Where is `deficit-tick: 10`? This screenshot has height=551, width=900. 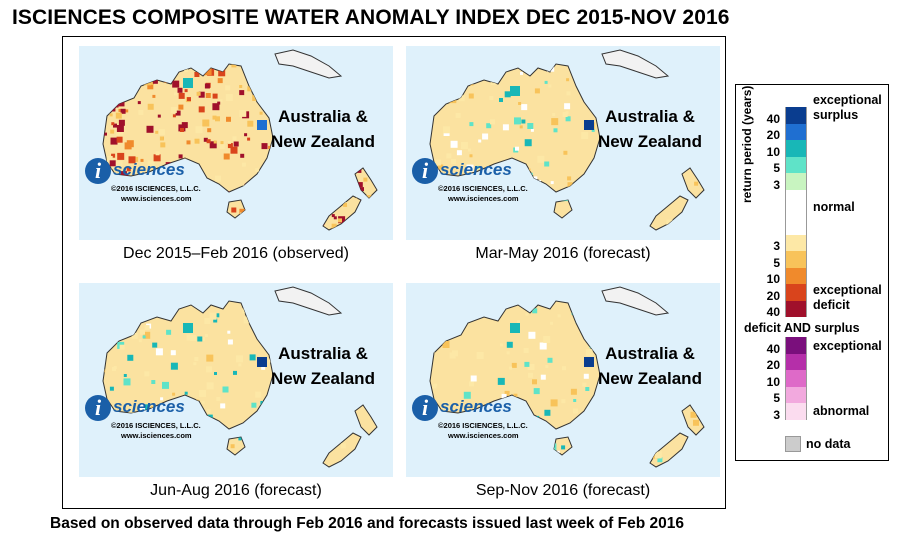
deficit-tick: 10 is located at coordinates (773, 279).